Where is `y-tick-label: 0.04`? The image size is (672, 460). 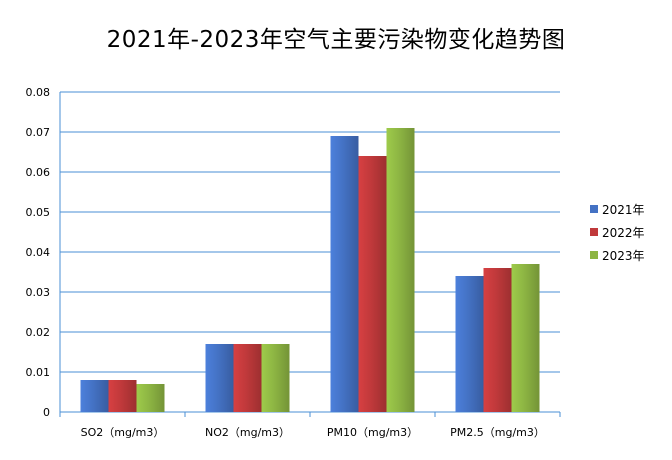 y-tick-label: 0.04 is located at coordinates (38, 252).